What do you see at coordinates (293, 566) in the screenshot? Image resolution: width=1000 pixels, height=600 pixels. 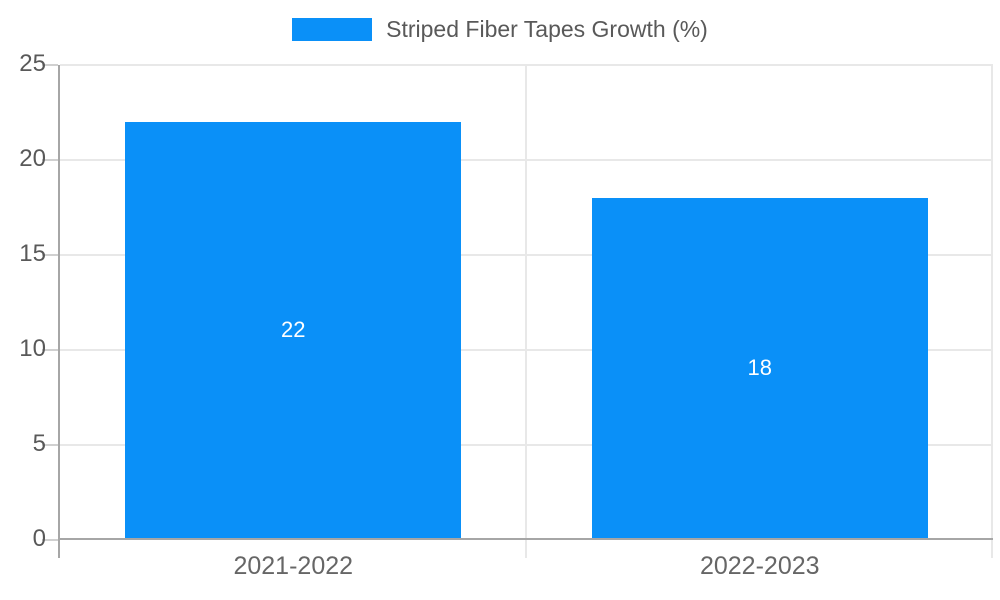 I see `x-tick-label: 2021-2022` at bounding box center [293, 566].